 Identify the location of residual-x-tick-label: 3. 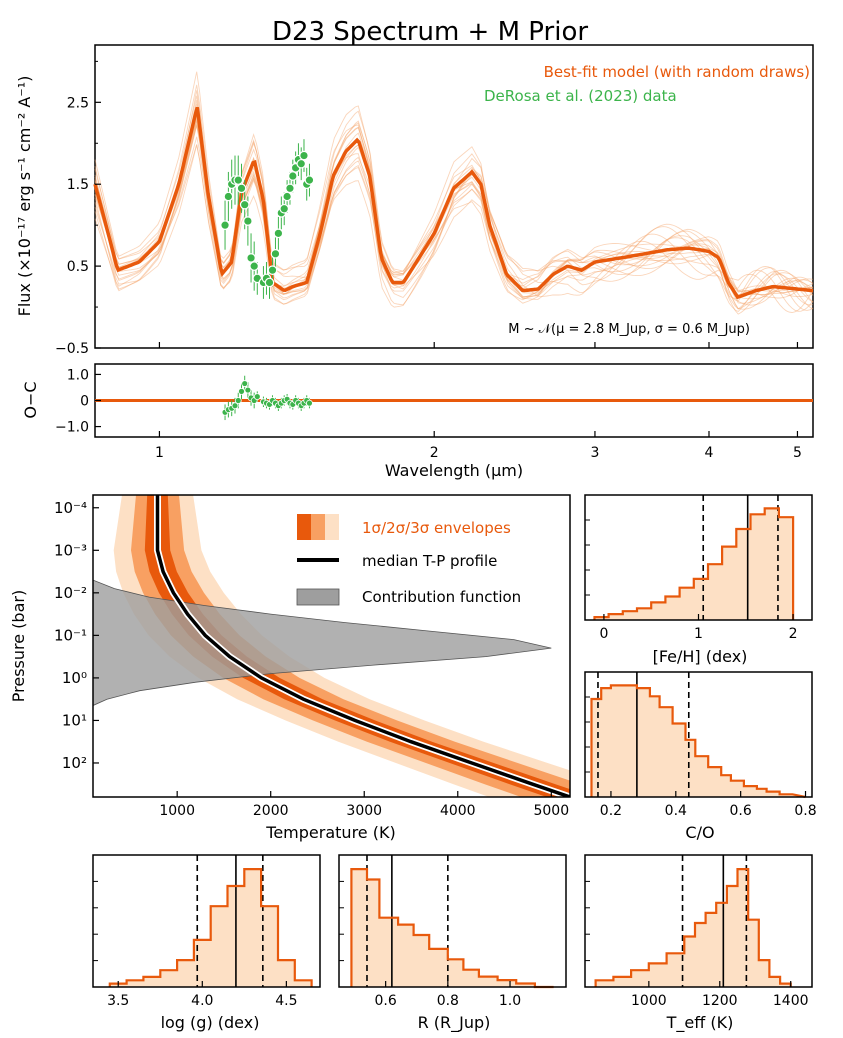
(594, 453).